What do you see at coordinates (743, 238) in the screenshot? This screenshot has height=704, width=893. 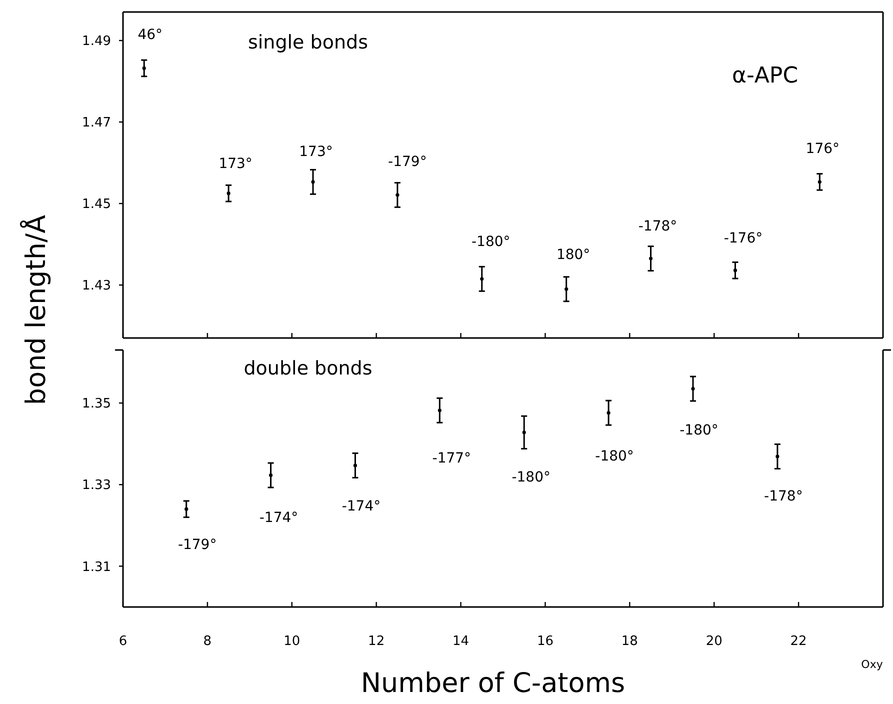 I see `annotation: -176°` at bounding box center [743, 238].